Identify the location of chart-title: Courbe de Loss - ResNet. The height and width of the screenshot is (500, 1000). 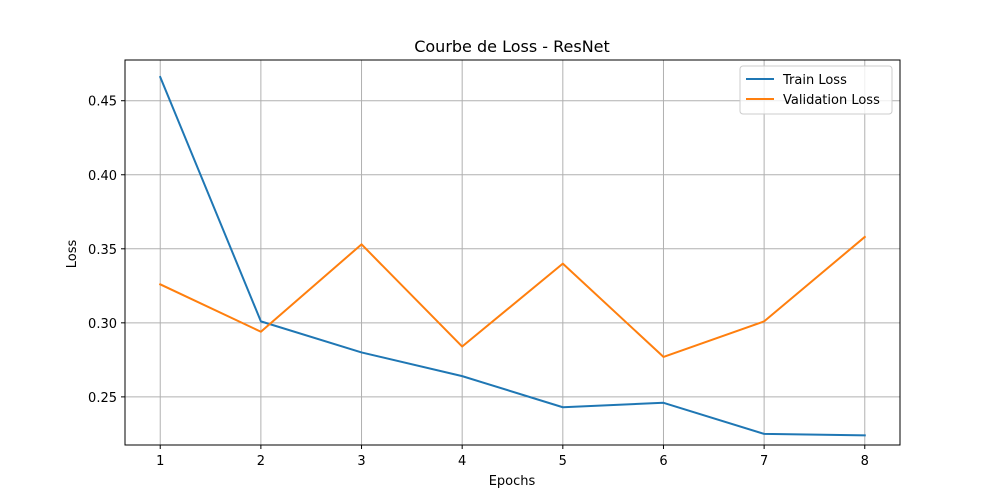
(512, 46).